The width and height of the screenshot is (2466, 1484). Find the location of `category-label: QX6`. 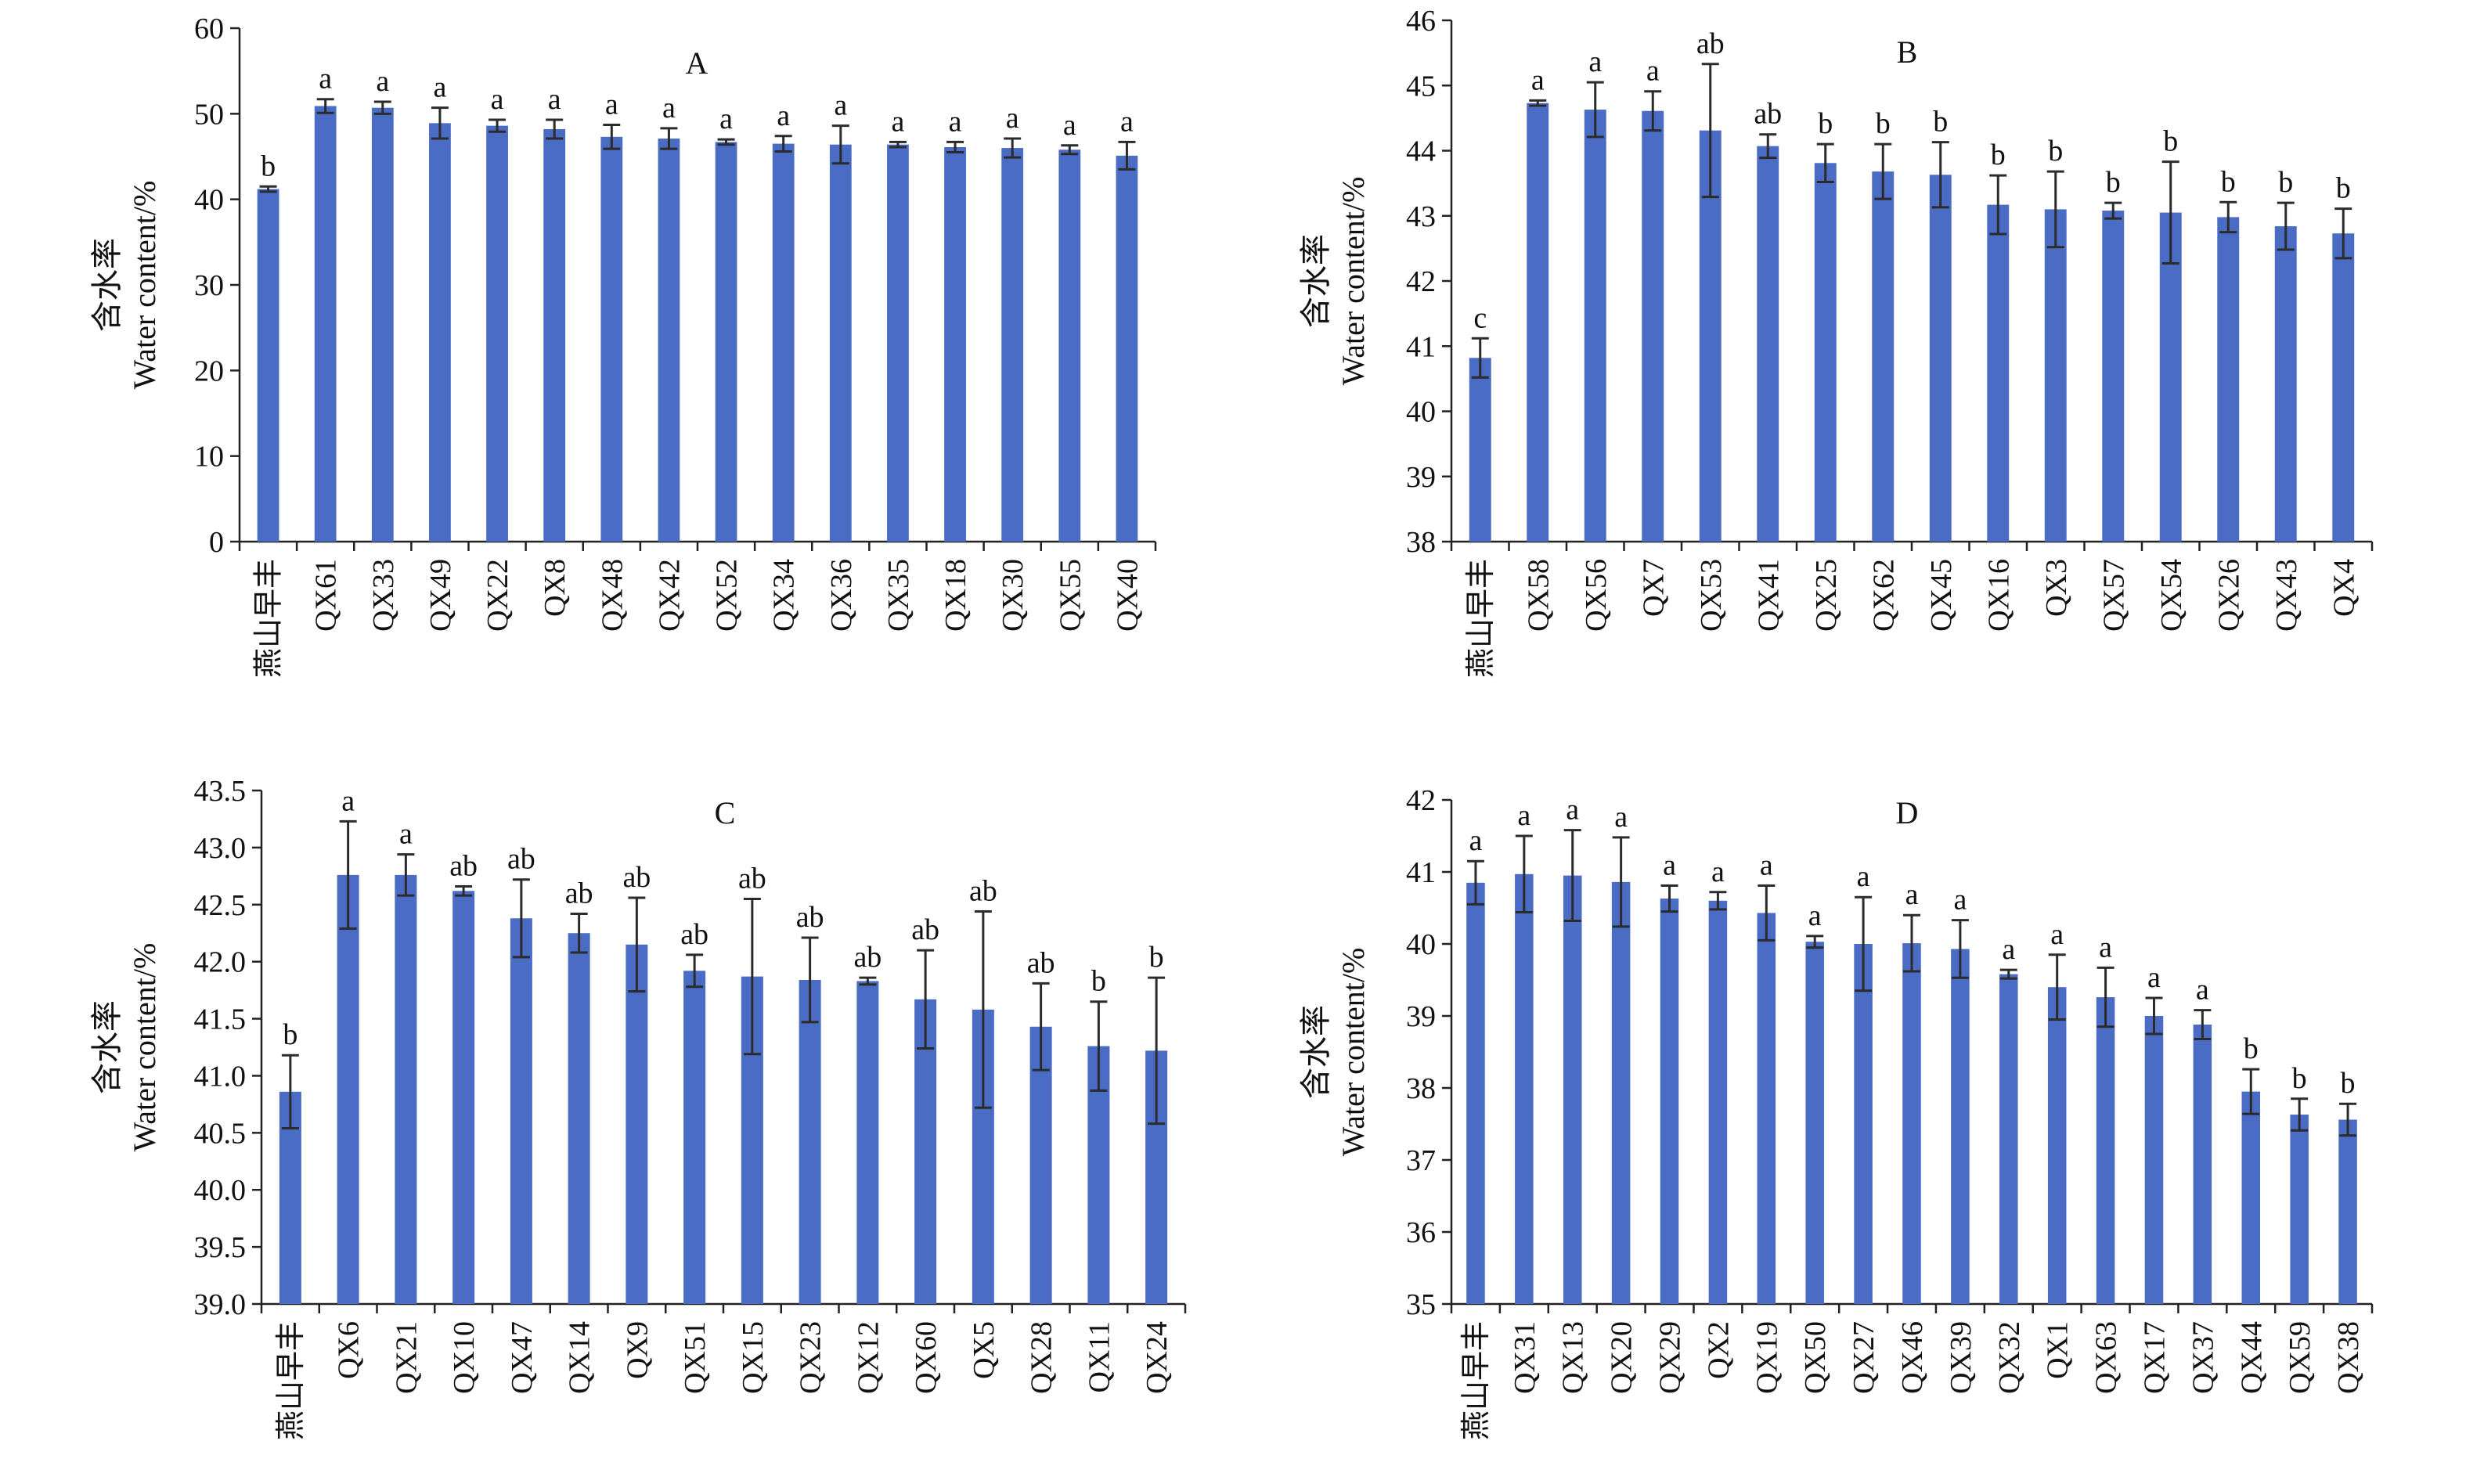

category-label: QX6 is located at coordinates (349, 1350).